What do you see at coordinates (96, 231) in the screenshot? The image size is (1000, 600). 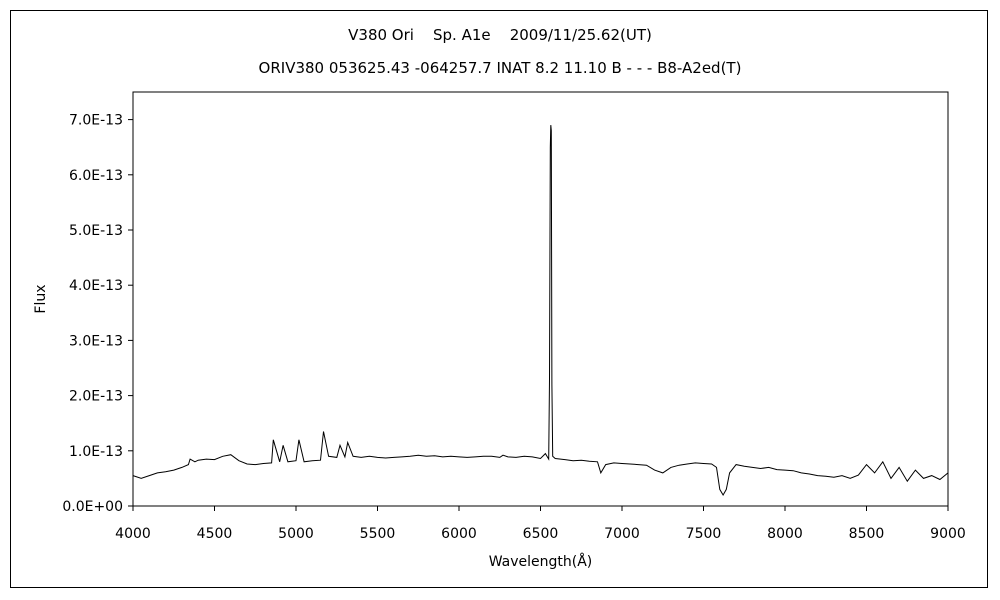 I see `y-tick-label: 5.0E-13` at bounding box center [96, 231].